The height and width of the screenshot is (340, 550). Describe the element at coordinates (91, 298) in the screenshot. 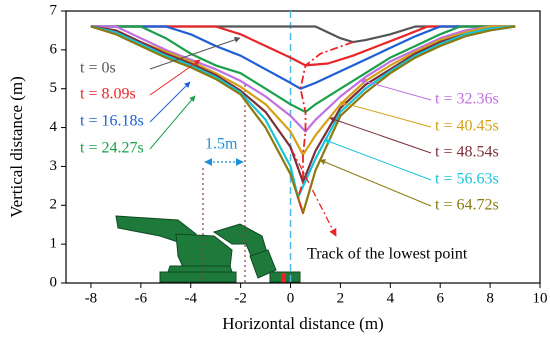

I see `x-tick-label: -8` at that location.